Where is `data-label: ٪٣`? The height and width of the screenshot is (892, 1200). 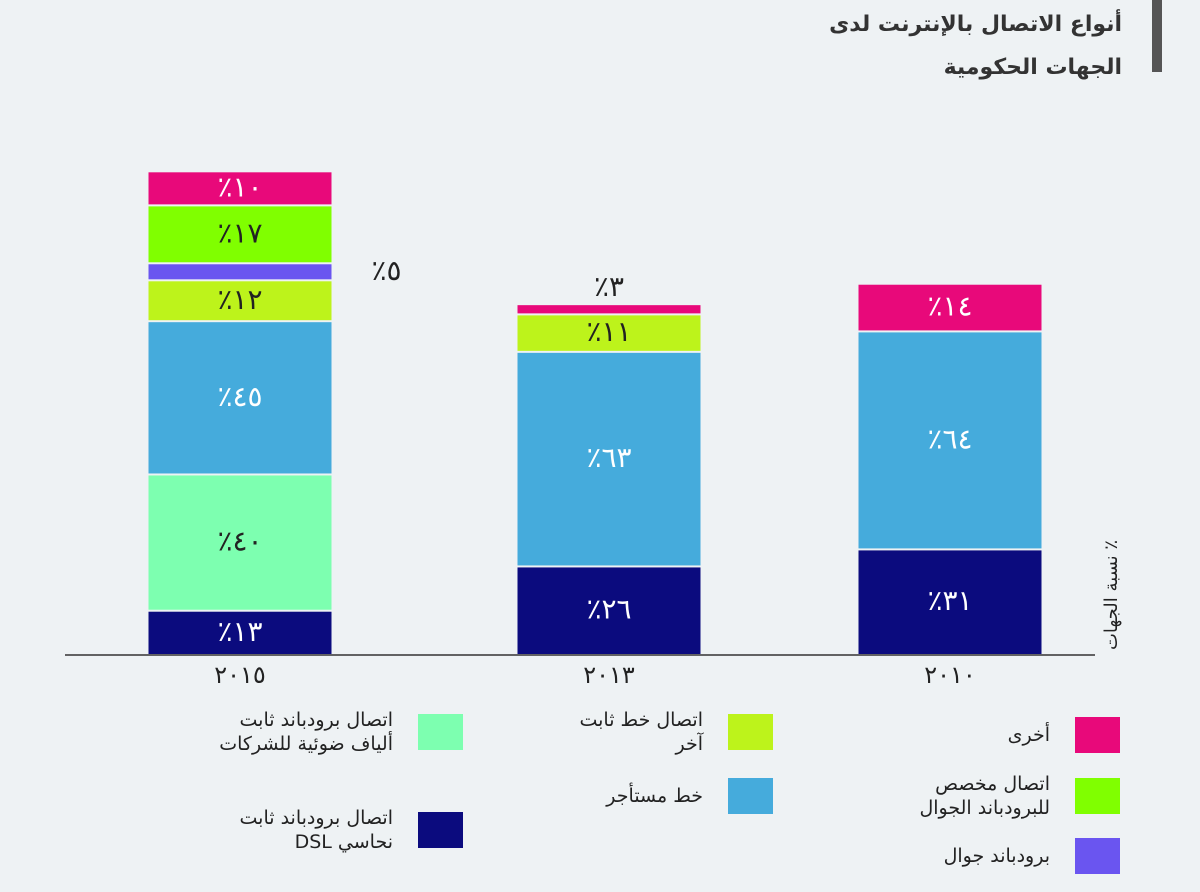 data-label: ٪٣ is located at coordinates (609, 286).